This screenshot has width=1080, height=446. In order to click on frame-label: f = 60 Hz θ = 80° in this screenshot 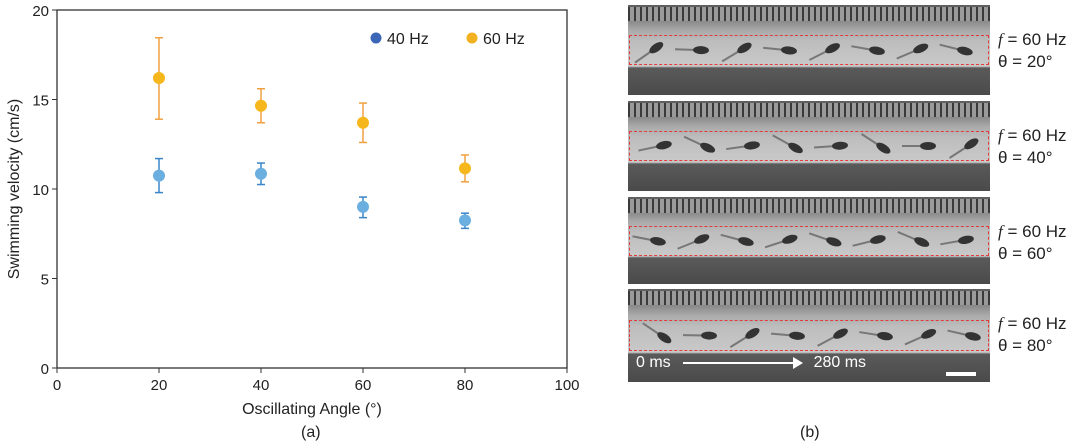, I will do `click(1032, 334)`.